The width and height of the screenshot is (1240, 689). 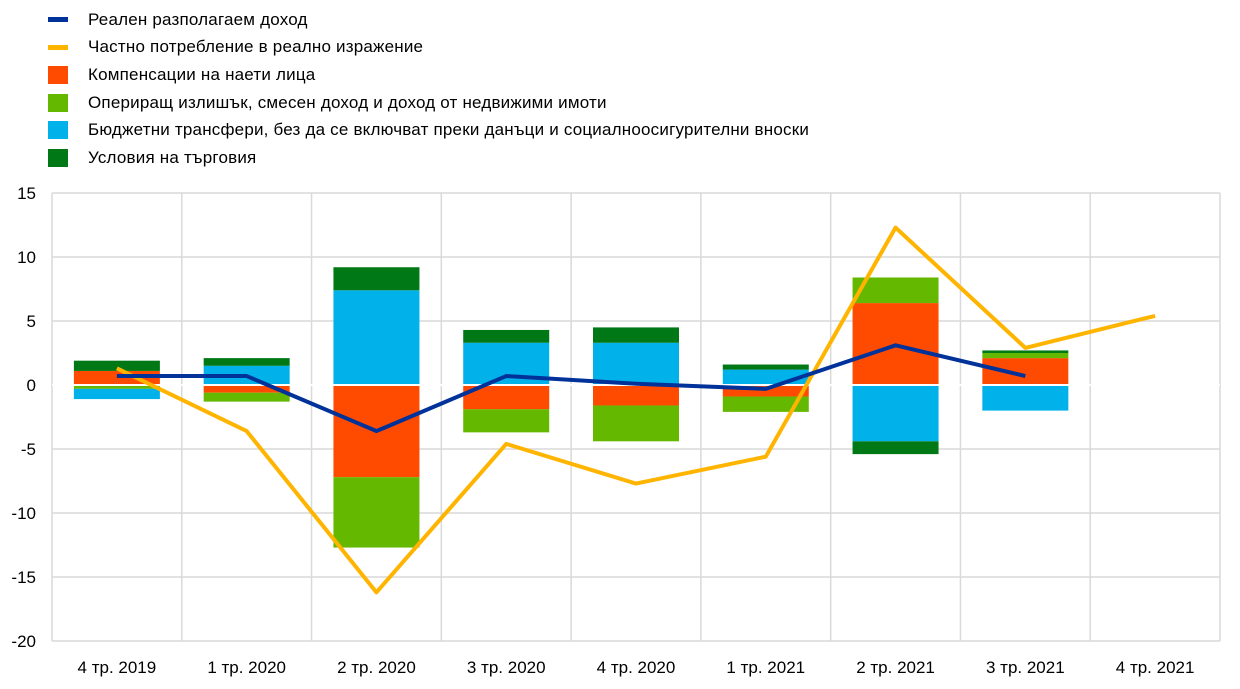 What do you see at coordinates (246, 667) in the screenshot?
I see `x-tick-label: 1 тр. 2020` at bounding box center [246, 667].